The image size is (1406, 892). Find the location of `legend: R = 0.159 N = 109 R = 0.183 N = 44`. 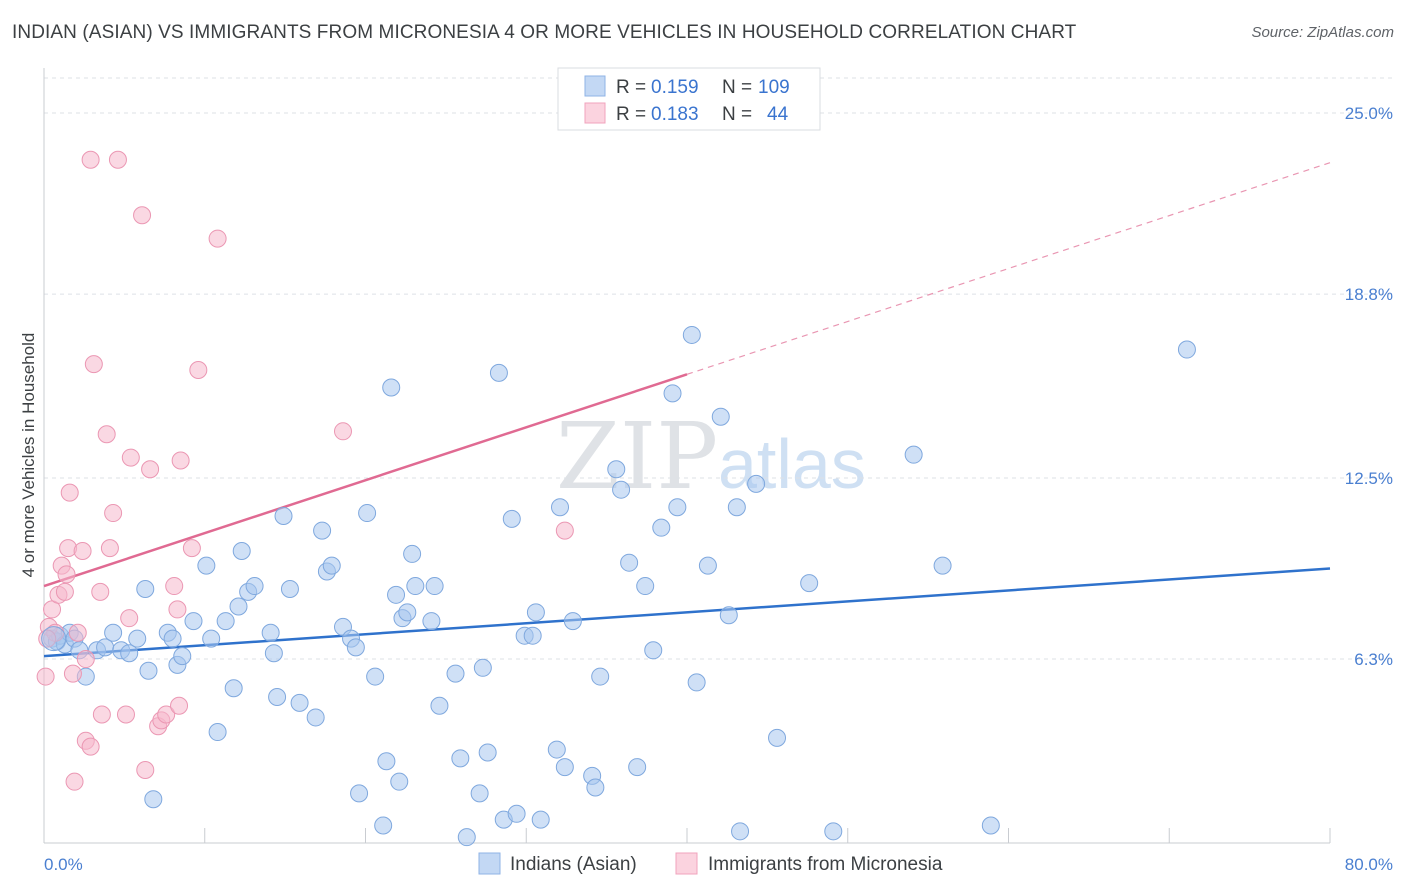

legend: R = 0.159 N = 109 R = 0.183 N = 44 is located at coordinates (689, 99).